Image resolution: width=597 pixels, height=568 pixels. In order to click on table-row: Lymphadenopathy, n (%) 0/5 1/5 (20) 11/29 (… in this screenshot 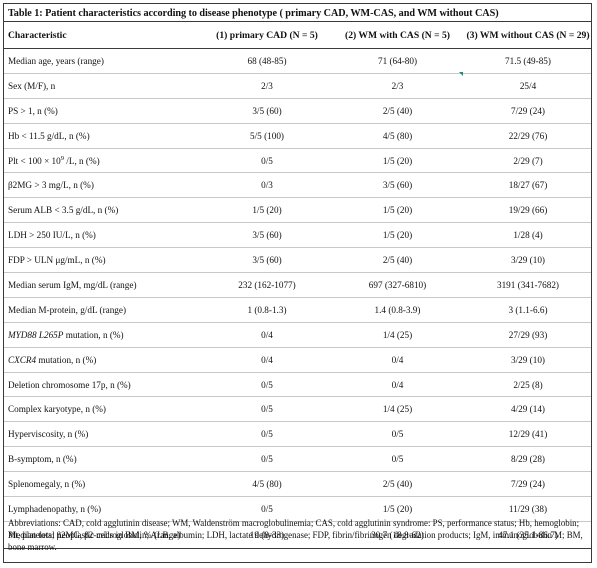, I will do `click(297, 509)`.